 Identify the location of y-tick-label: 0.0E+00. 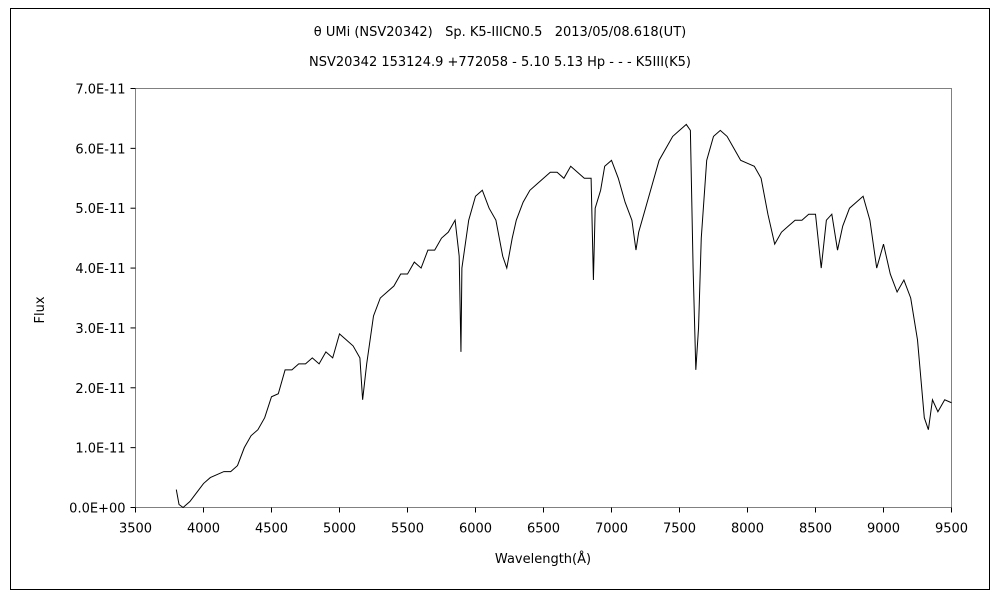
(97, 509).